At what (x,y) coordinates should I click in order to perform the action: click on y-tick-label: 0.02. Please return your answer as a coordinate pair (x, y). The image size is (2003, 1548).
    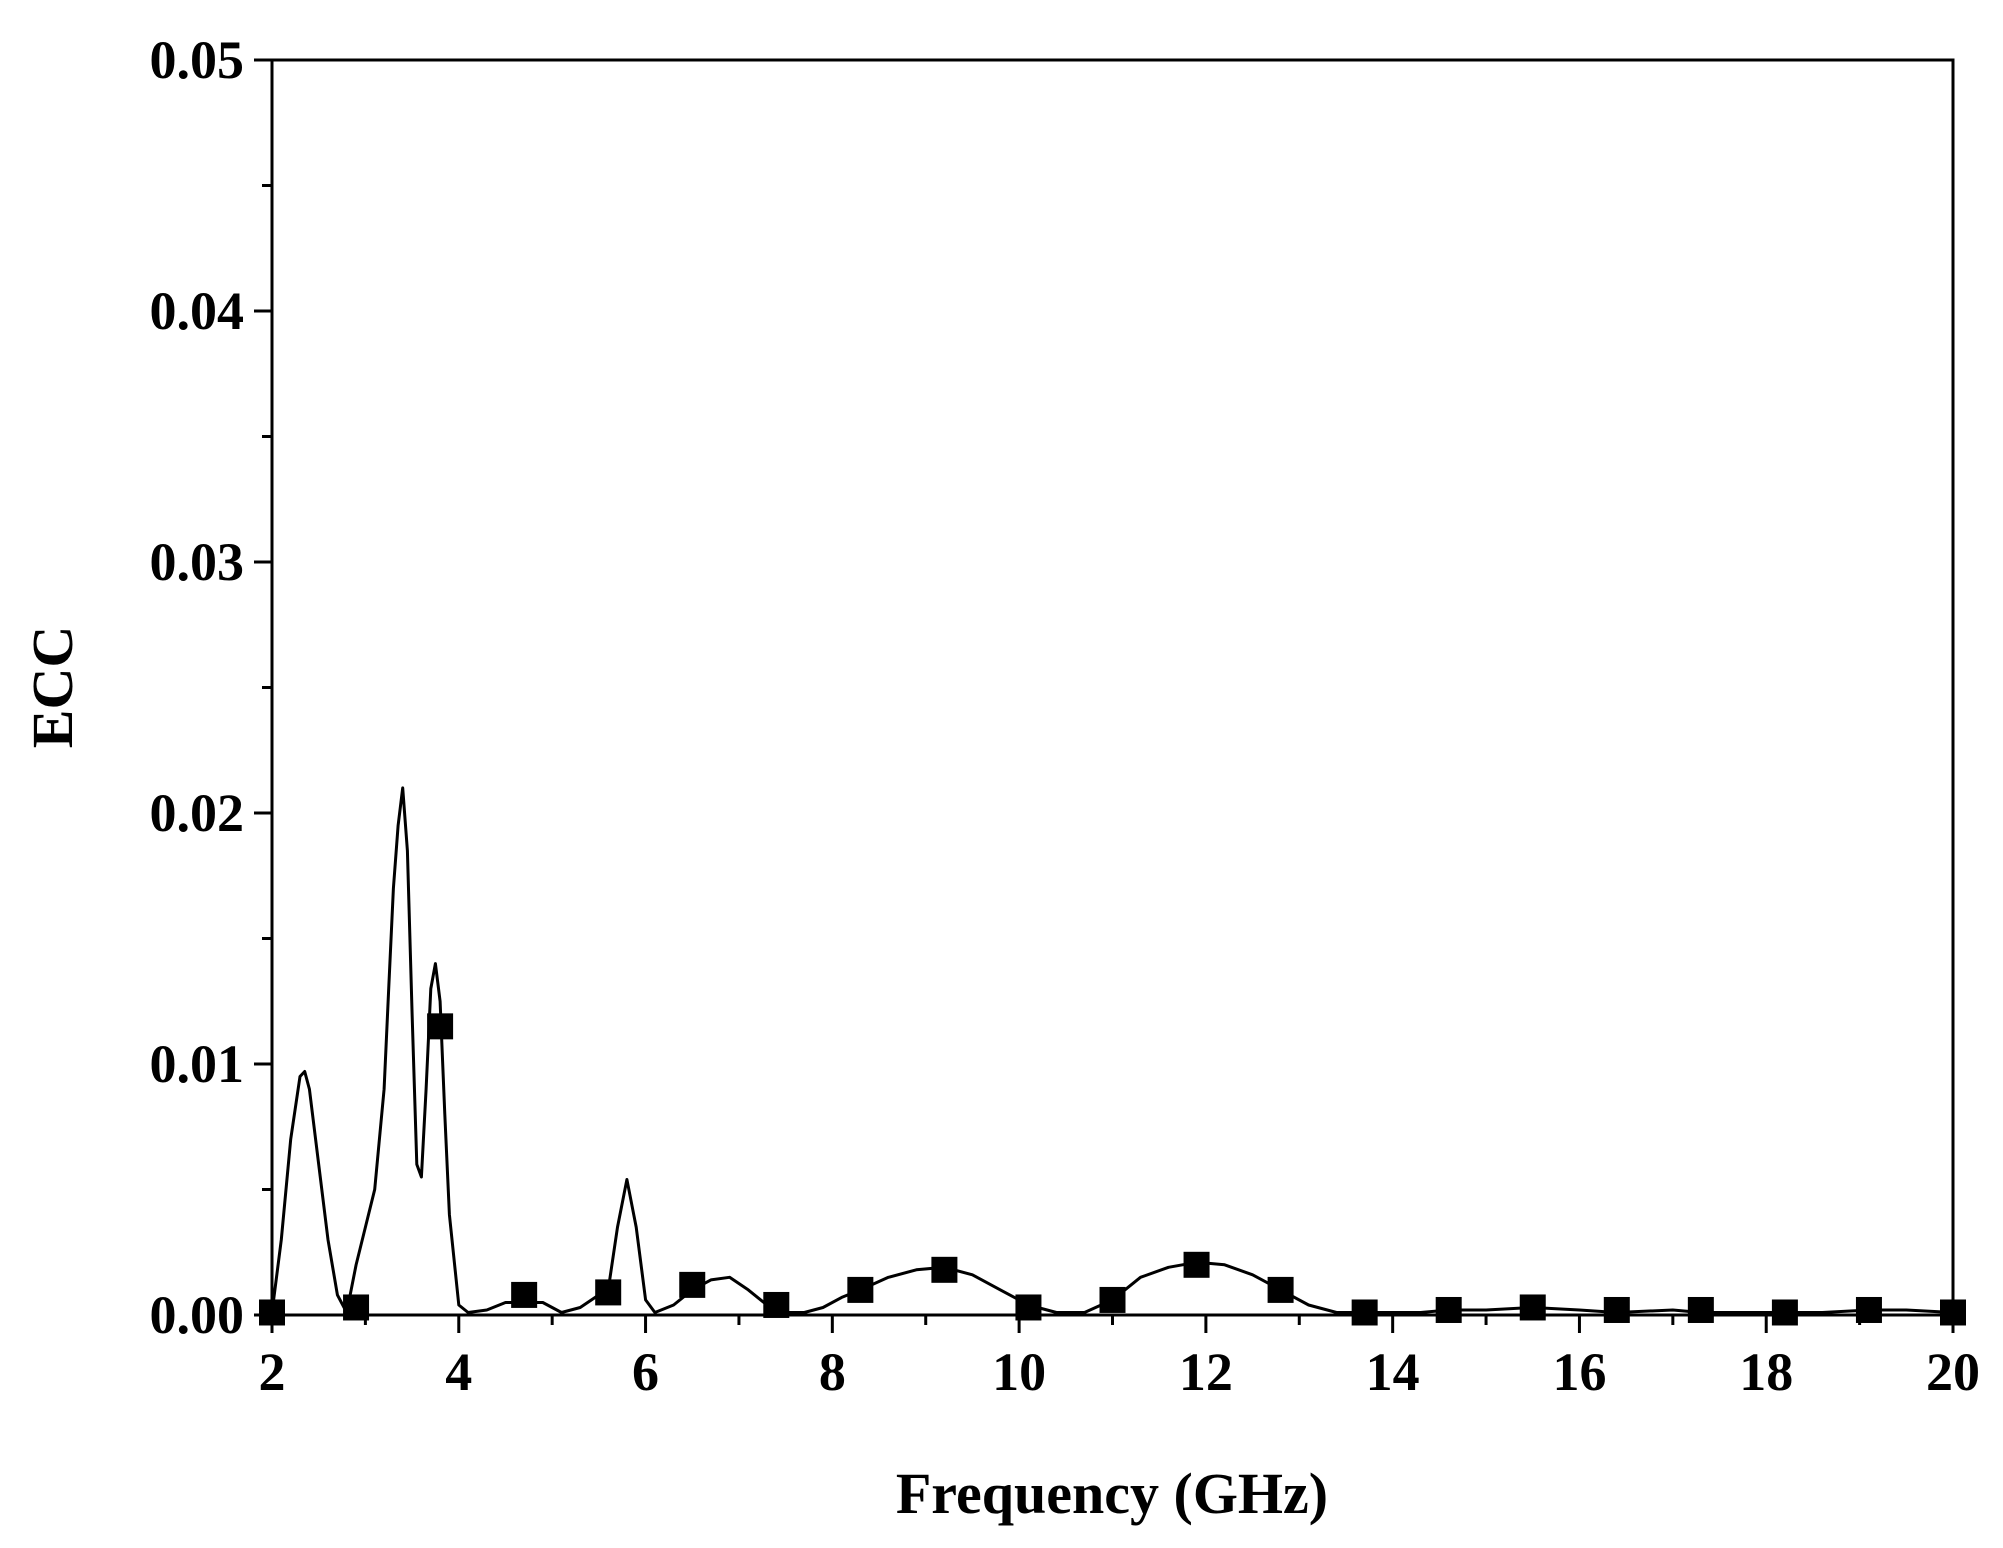
    Looking at the image, I should click on (197, 813).